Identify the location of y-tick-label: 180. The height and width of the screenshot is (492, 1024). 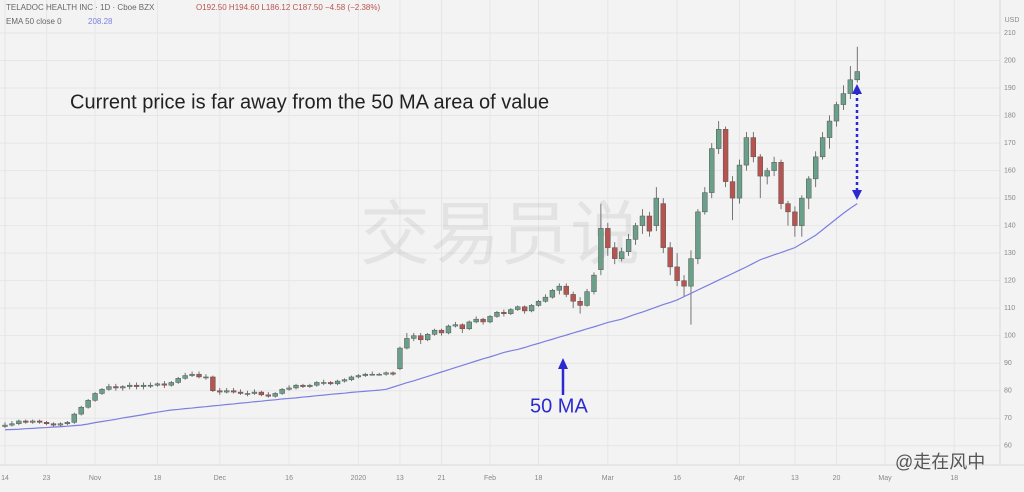
(1010, 115).